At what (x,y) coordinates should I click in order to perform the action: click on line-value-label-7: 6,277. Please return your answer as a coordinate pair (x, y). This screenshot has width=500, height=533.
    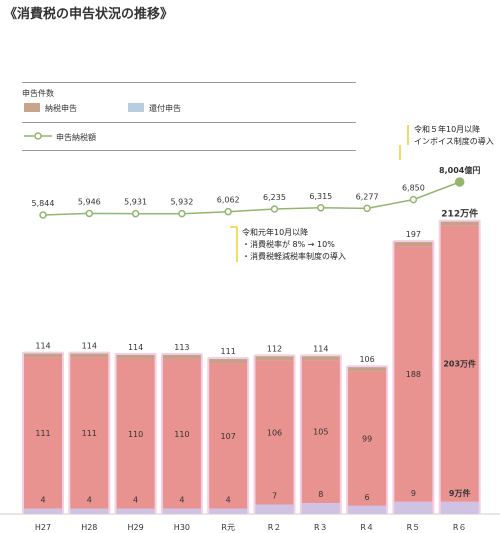
    Looking at the image, I should click on (367, 196).